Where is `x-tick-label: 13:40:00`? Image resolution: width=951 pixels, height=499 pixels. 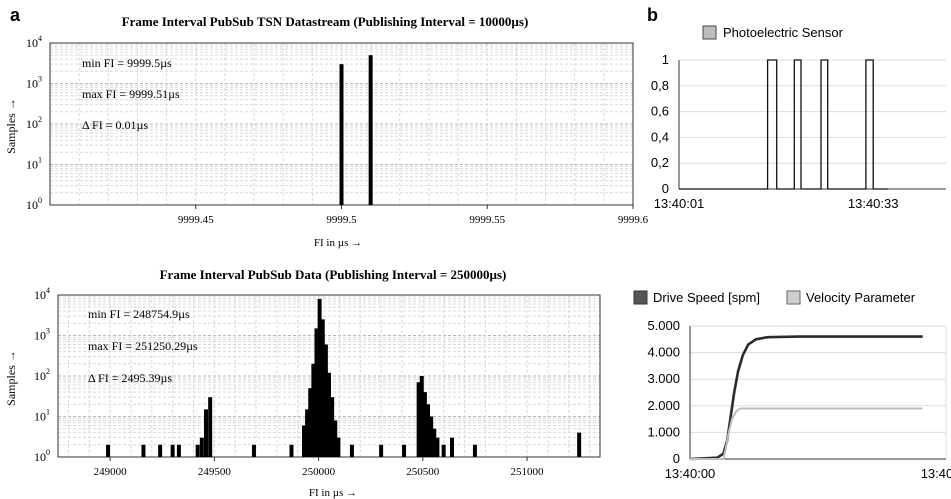 x-tick-label: 13:40:00 is located at coordinates (690, 473).